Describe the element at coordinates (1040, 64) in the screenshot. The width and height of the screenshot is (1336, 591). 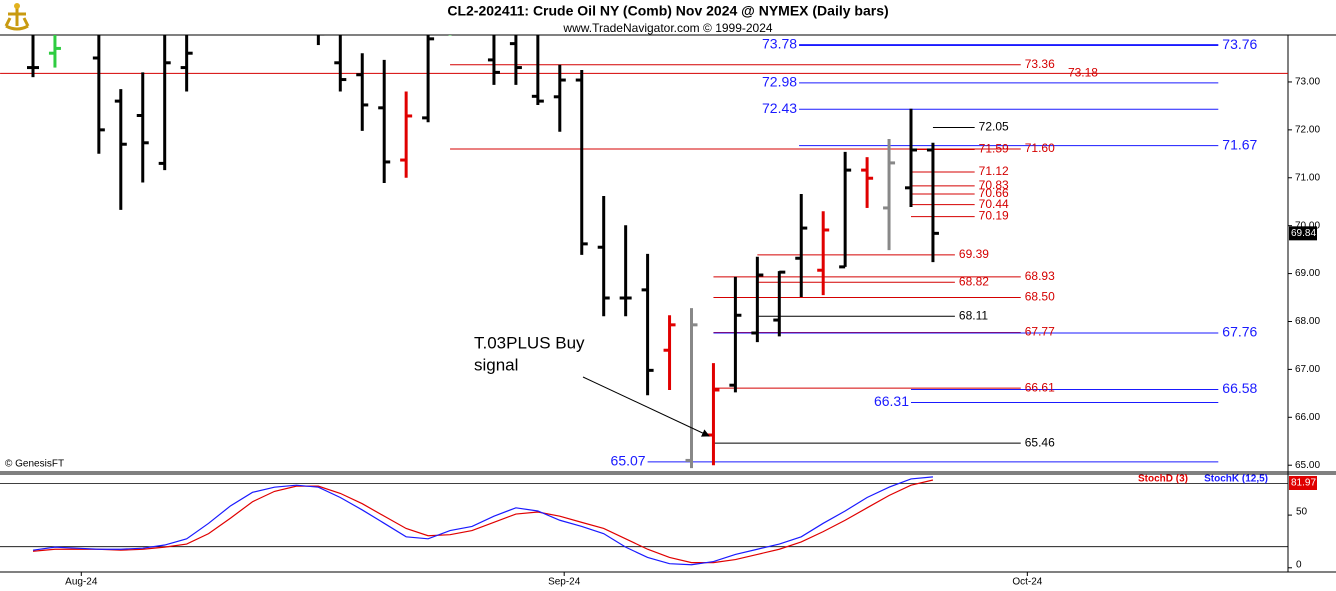
I see `level-label: 73.36` at that location.